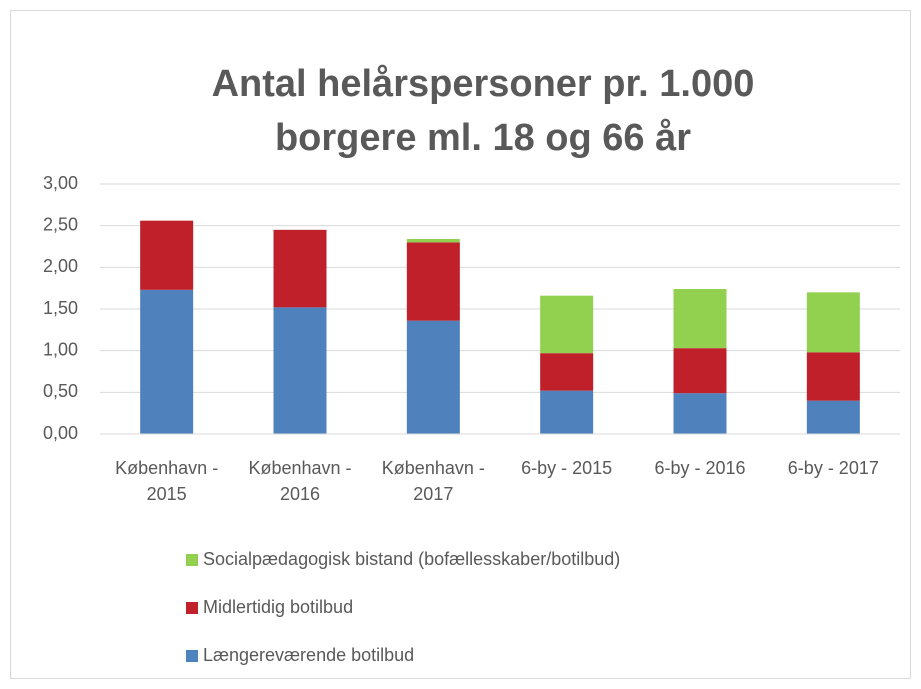 The height and width of the screenshot is (689, 921). Describe the element at coordinates (167, 481) in the screenshot. I see `x-tick-label: København - 2015` at that location.